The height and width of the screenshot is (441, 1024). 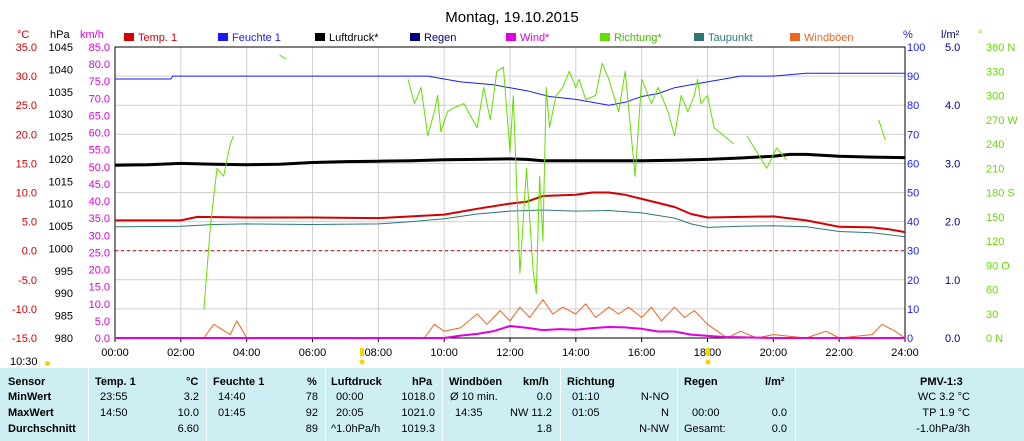 I want to click on wind-tick-label: 35.0, so click(x=99, y=219).